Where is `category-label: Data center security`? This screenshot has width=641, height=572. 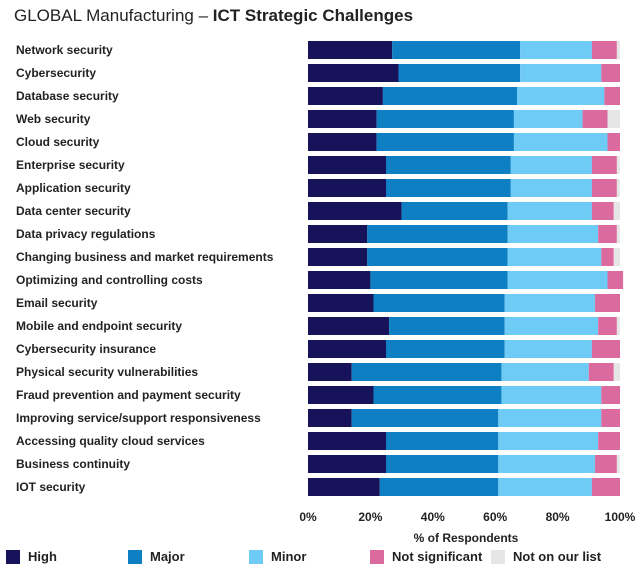 category-label: Data center security is located at coordinates (73, 211).